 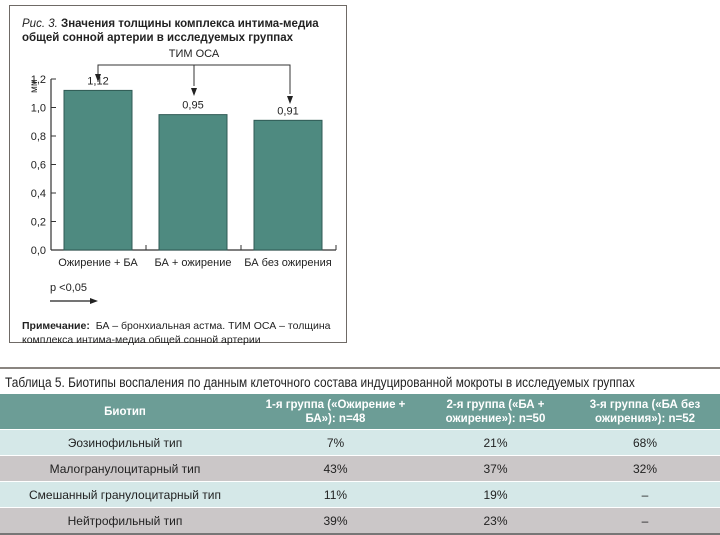 I want to click on y-tick-label: 1,2, so click(x=38, y=80).